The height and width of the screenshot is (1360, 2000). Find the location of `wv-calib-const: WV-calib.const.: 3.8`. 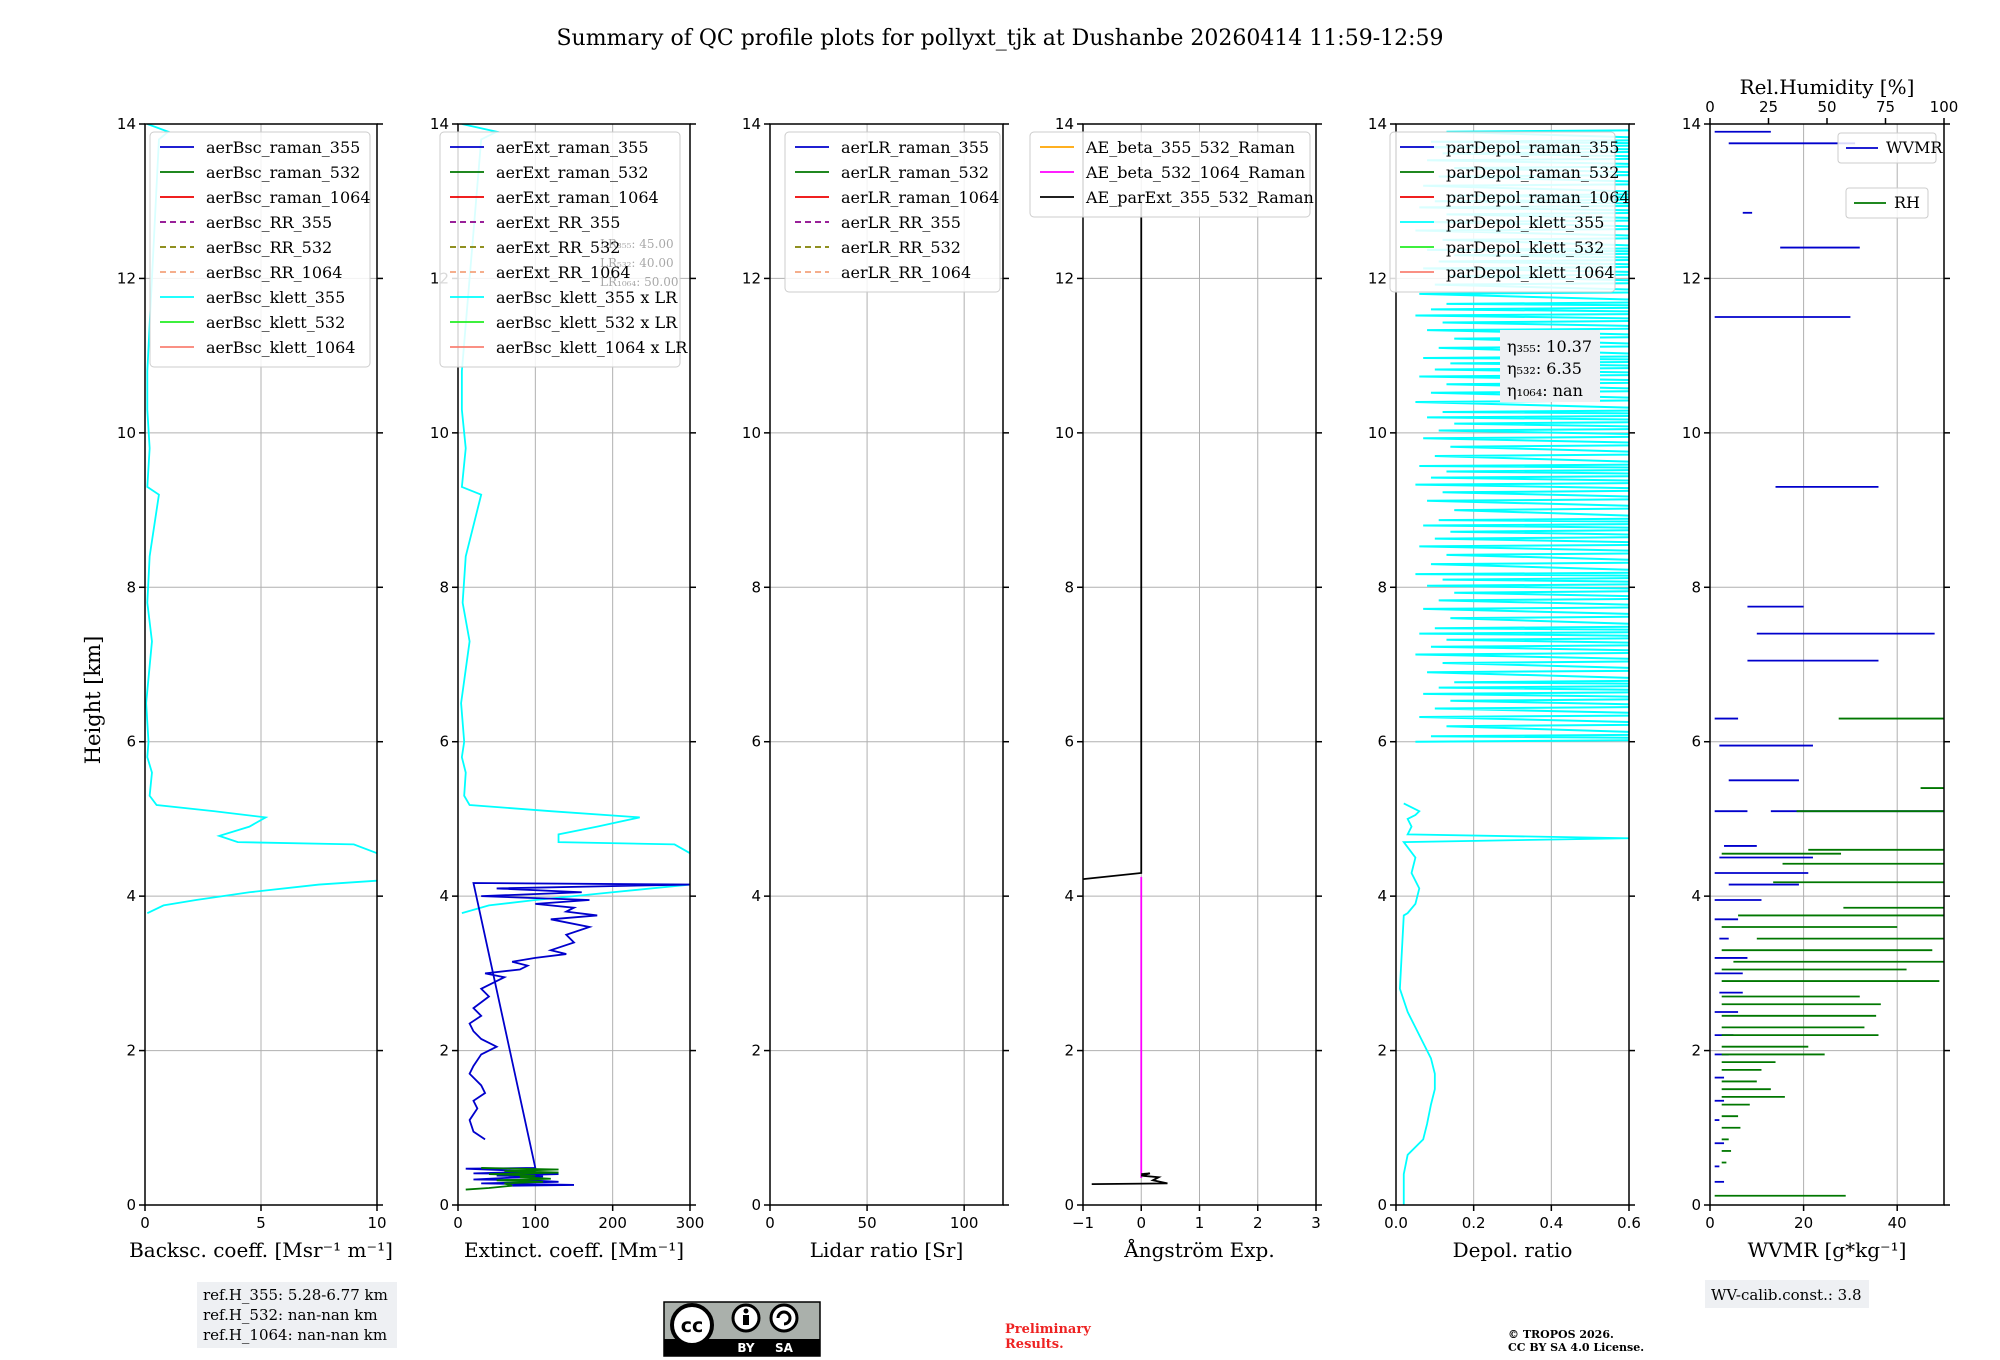

wv-calib-const: WV-calib.const.: 3.8 is located at coordinates (1786, 1295).